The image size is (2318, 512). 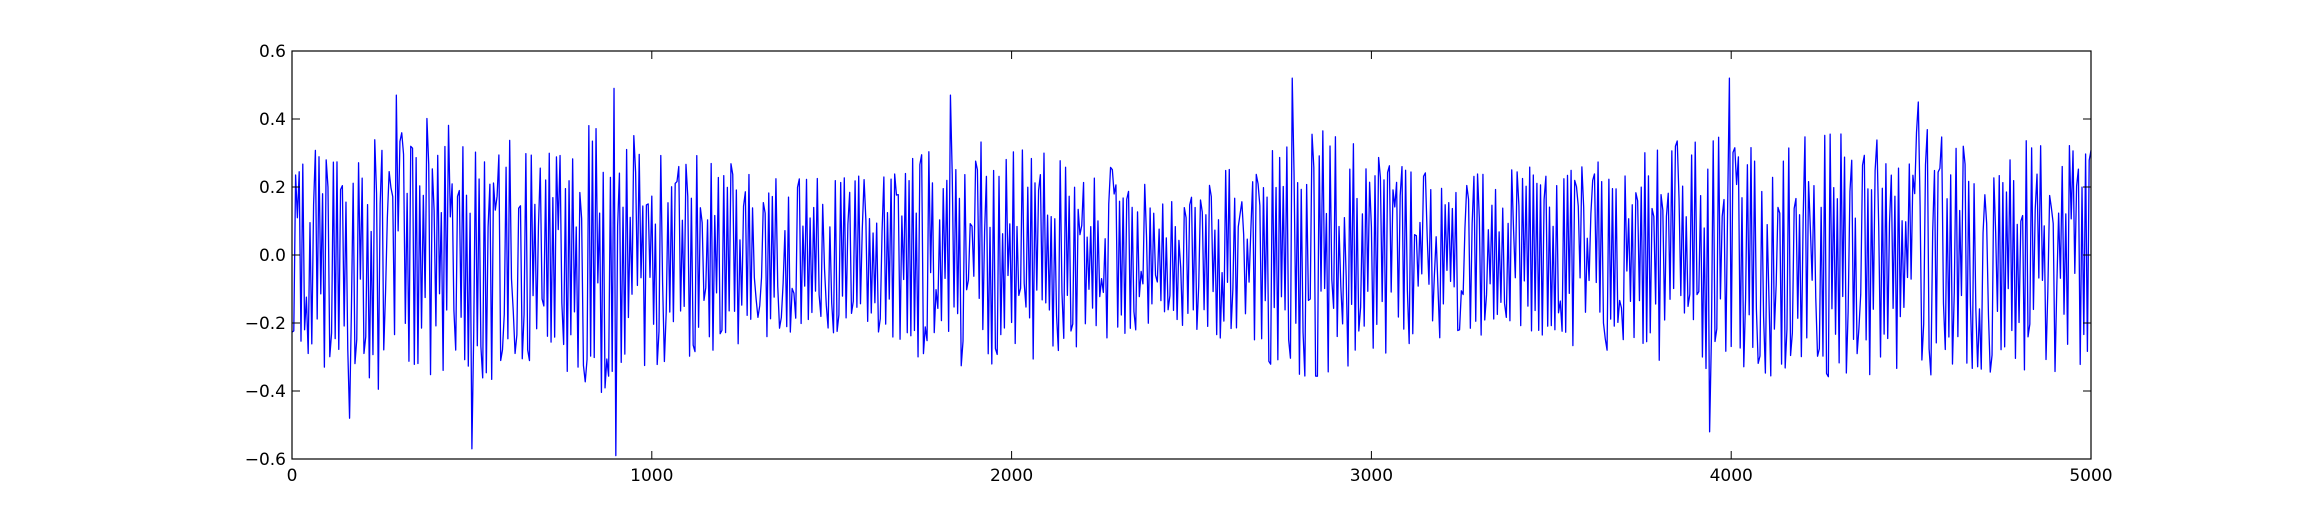 What do you see at coordinates (292, 476) in the screenshot?
I see `x-tick-label: 0` at bounding box center [292, 476].